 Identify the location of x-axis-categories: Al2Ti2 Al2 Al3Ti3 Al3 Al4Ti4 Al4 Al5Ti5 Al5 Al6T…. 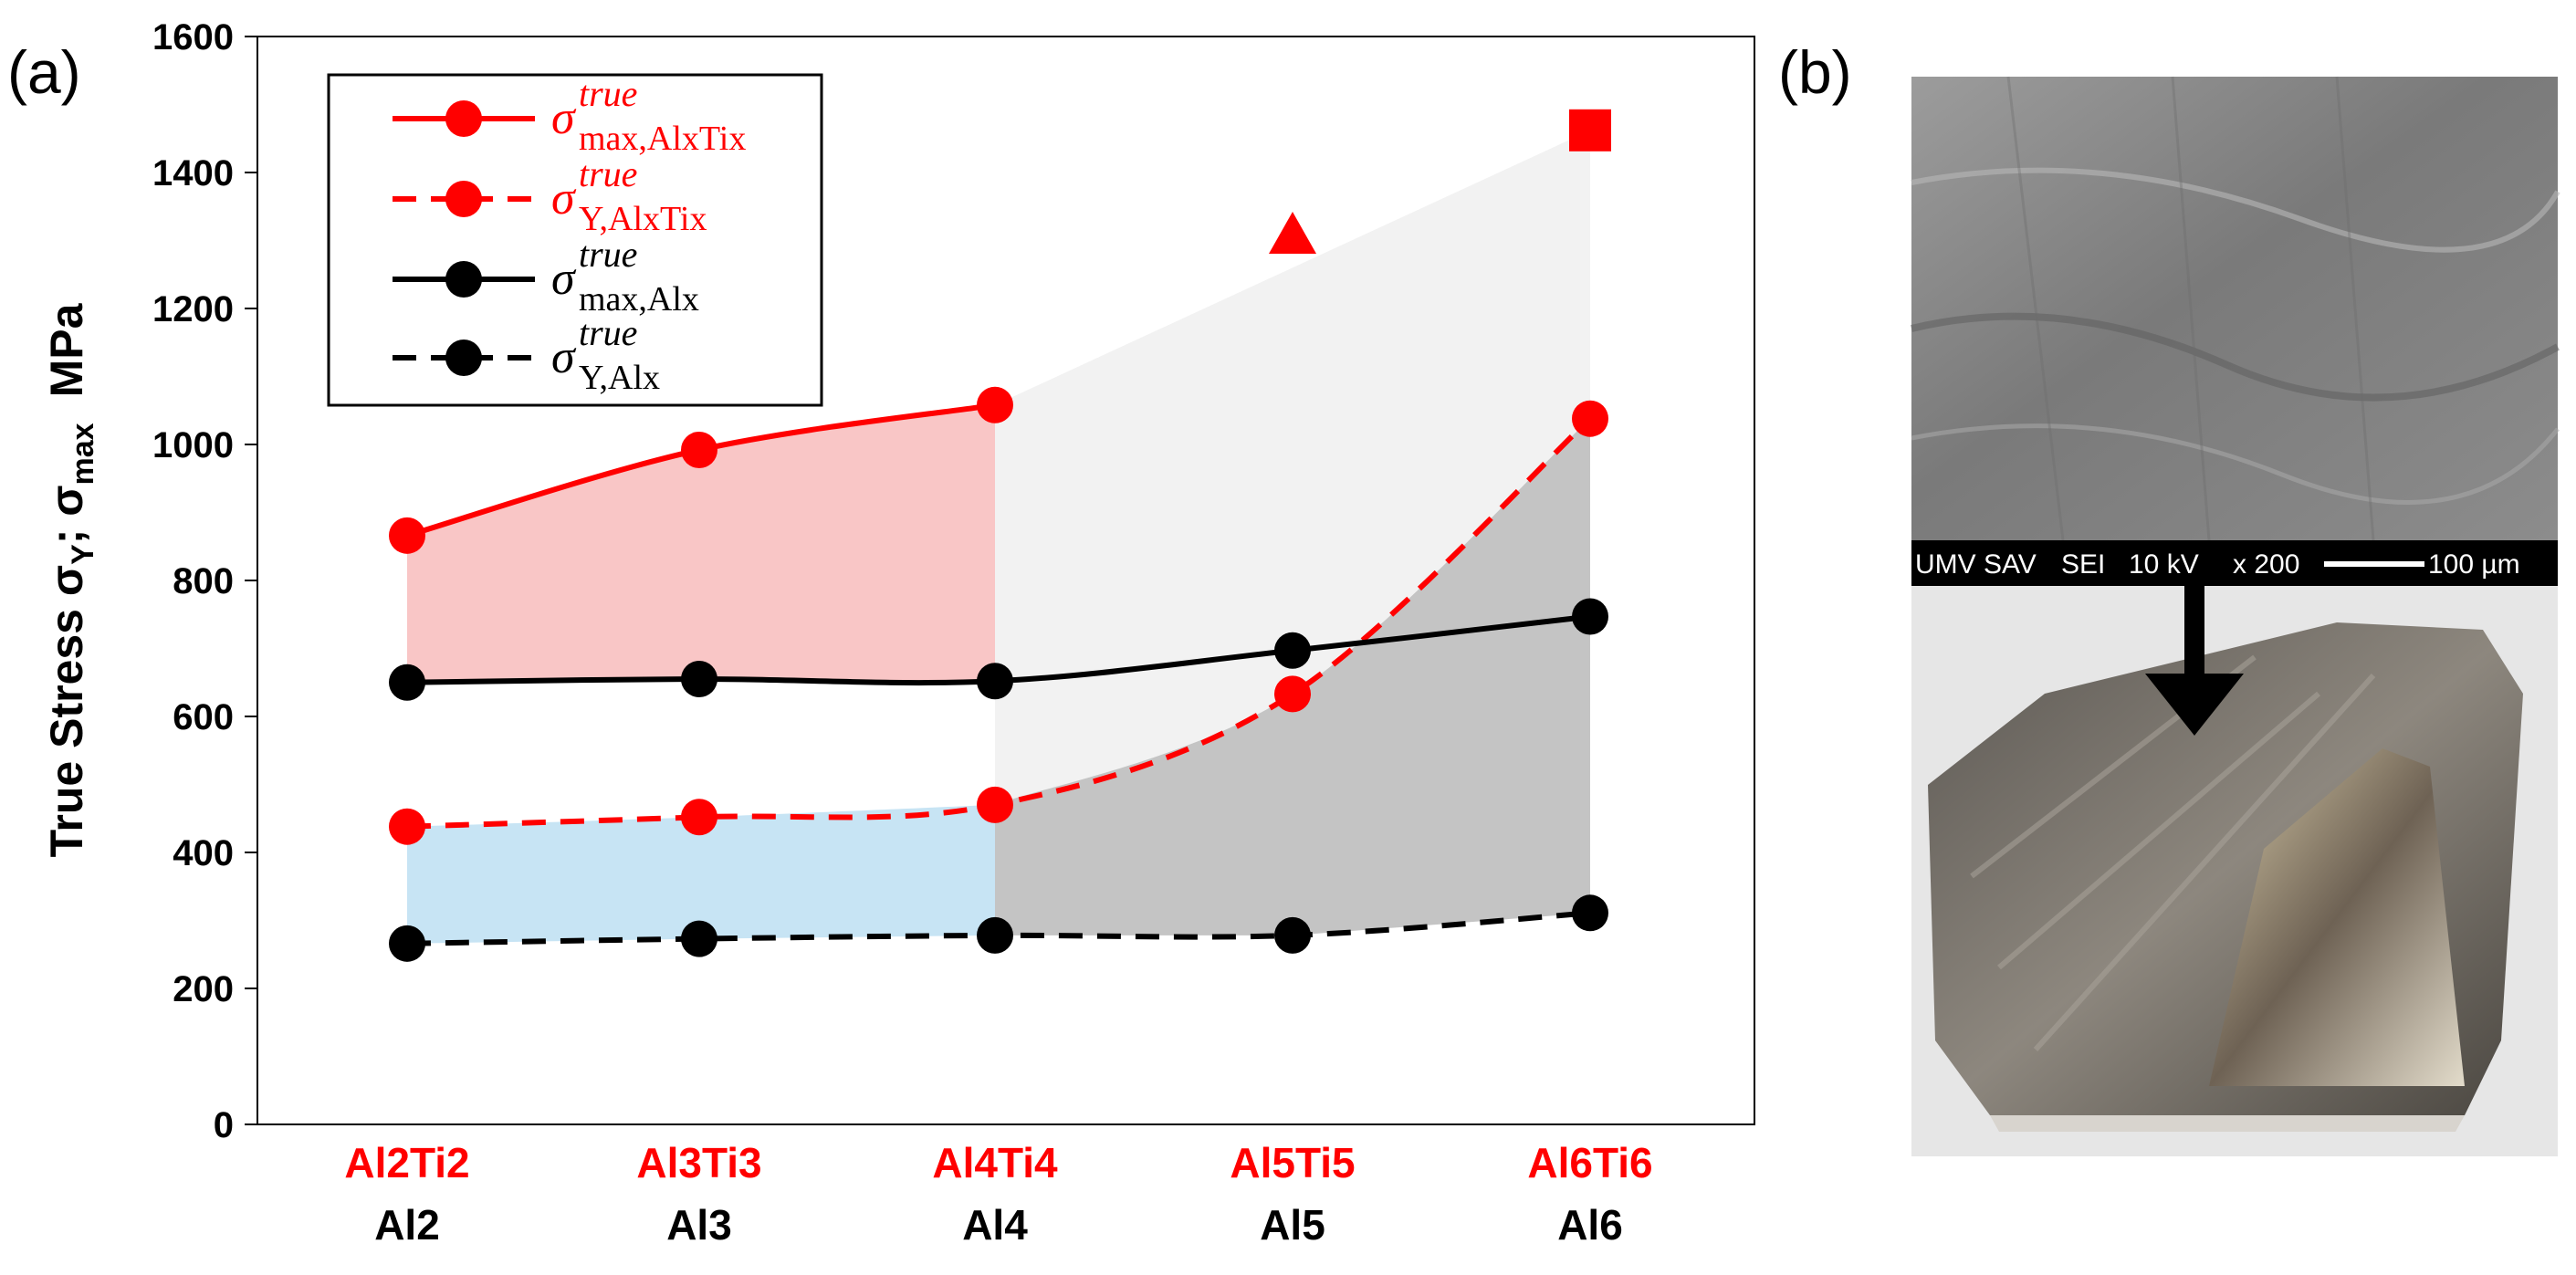
(998, 1194).